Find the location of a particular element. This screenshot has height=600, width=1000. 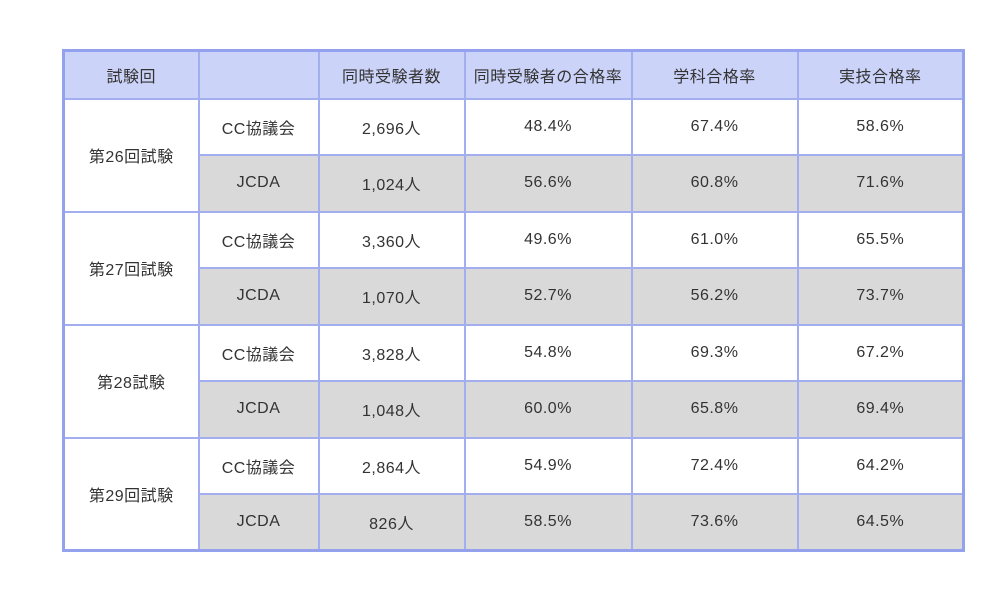

practical-pass-cell: 67.2% is located at coordinates (880, 352).